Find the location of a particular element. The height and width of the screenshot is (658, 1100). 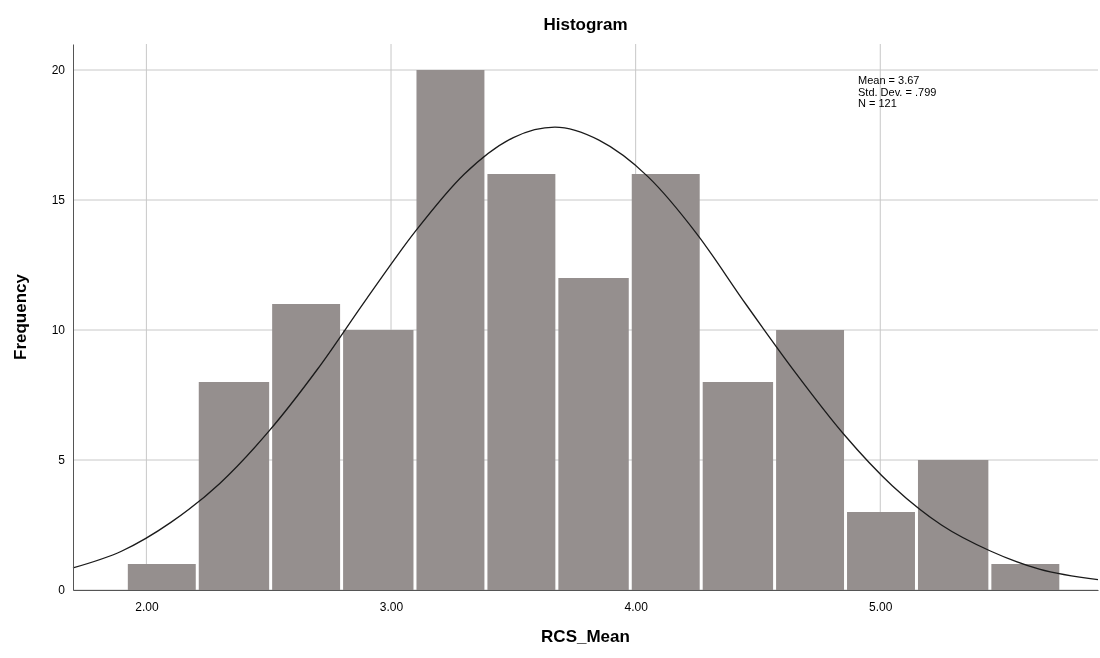

y-axis-title: Frequency is located at coordinates (20, 316).